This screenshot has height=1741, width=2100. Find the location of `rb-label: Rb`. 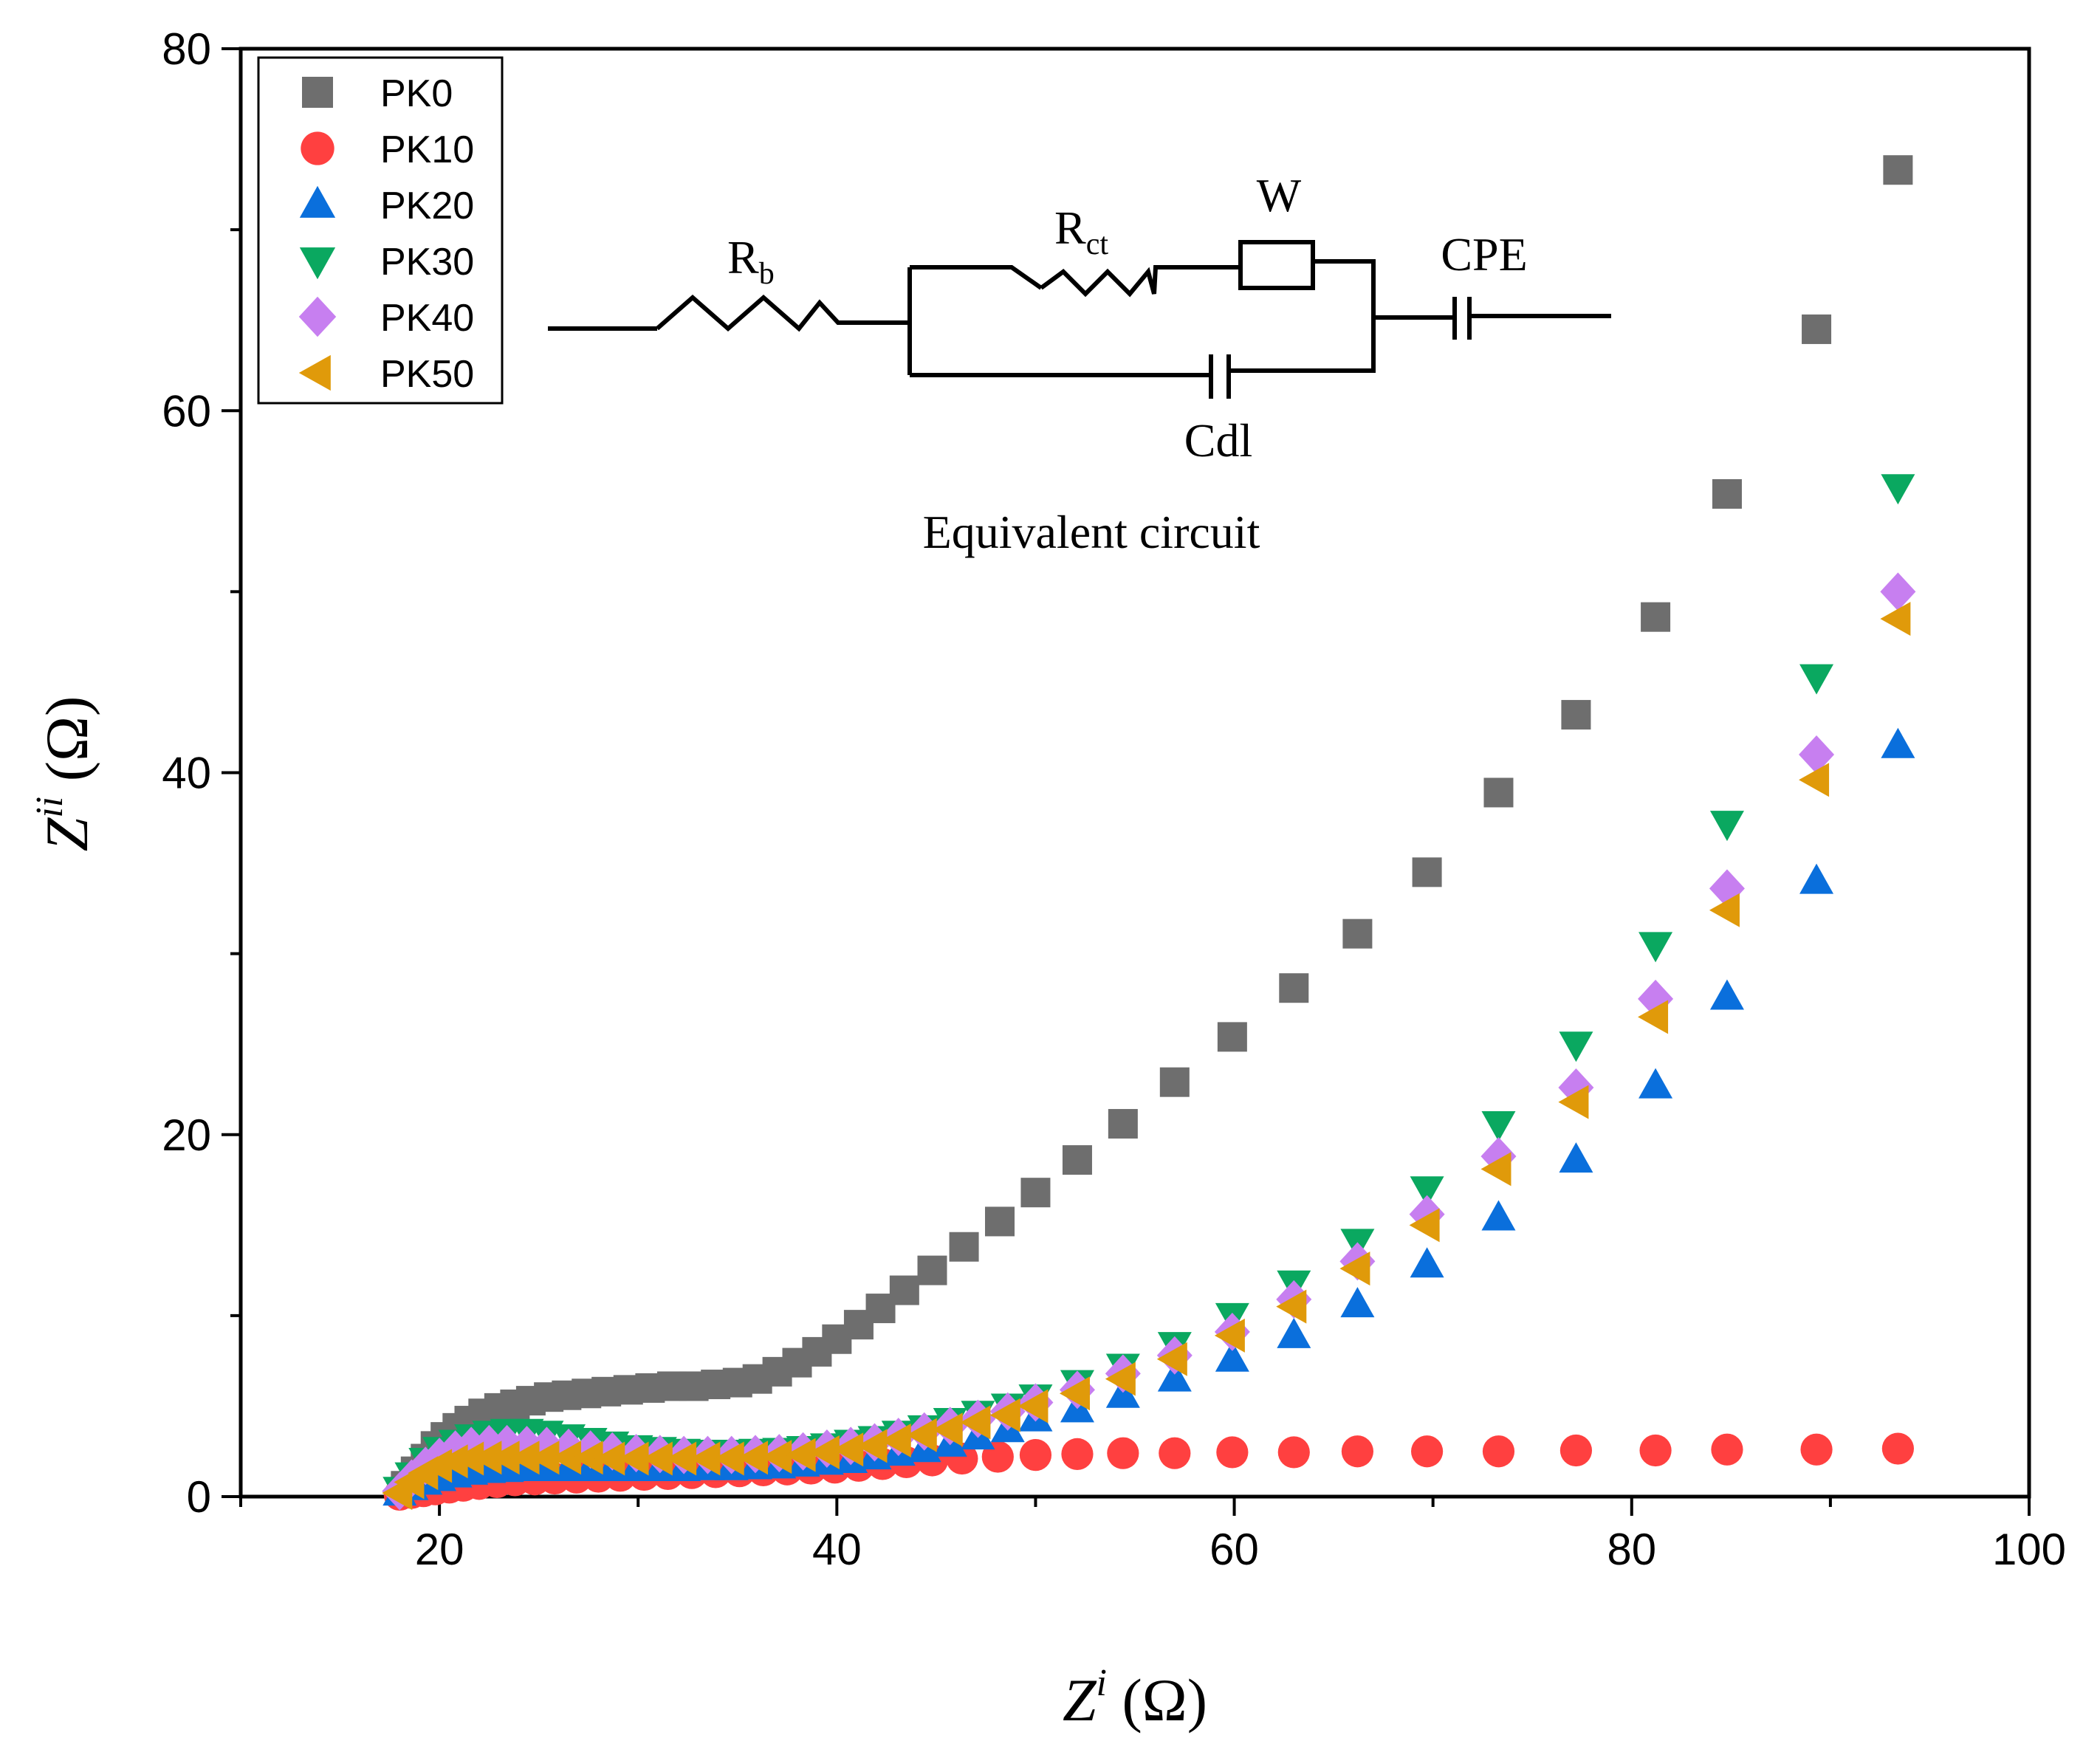

rb-label: Rb is located at coordinates (751, 261).